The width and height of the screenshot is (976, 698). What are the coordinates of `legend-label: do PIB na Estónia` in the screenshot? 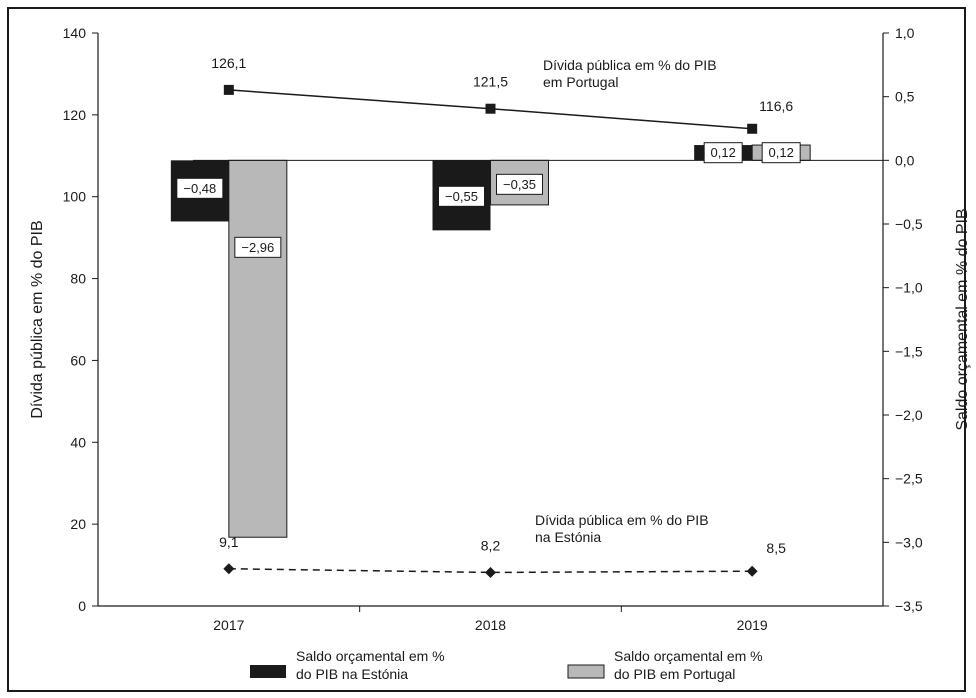 It's located at (352, 674).